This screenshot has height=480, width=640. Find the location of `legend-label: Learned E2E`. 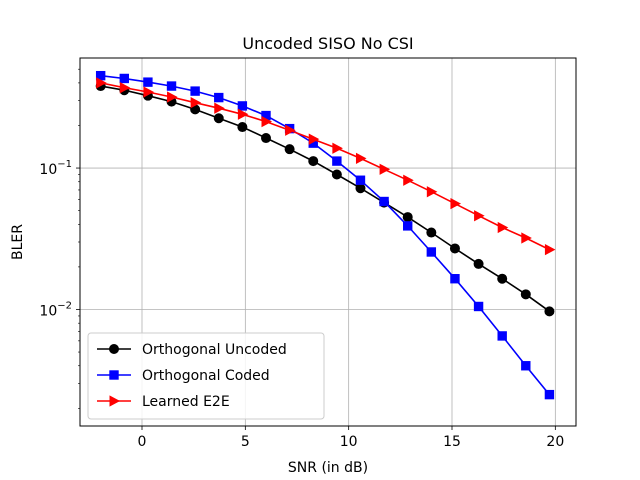

legend-label: Learned E2E is located at coordinates (186, 402).